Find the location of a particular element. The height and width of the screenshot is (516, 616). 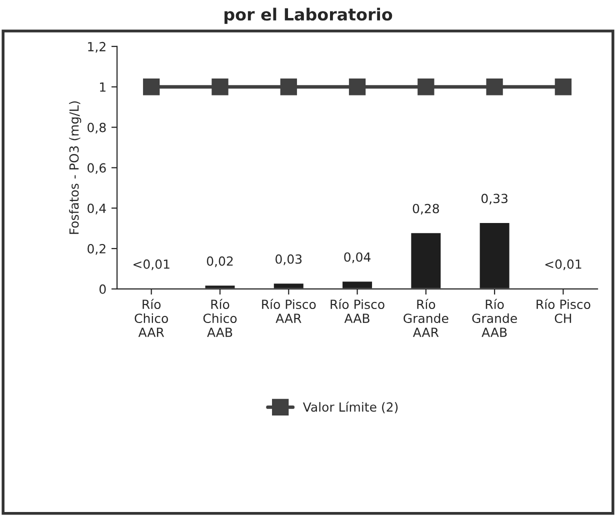

y-tick-label: 1 is located at coordinates (103, 87).